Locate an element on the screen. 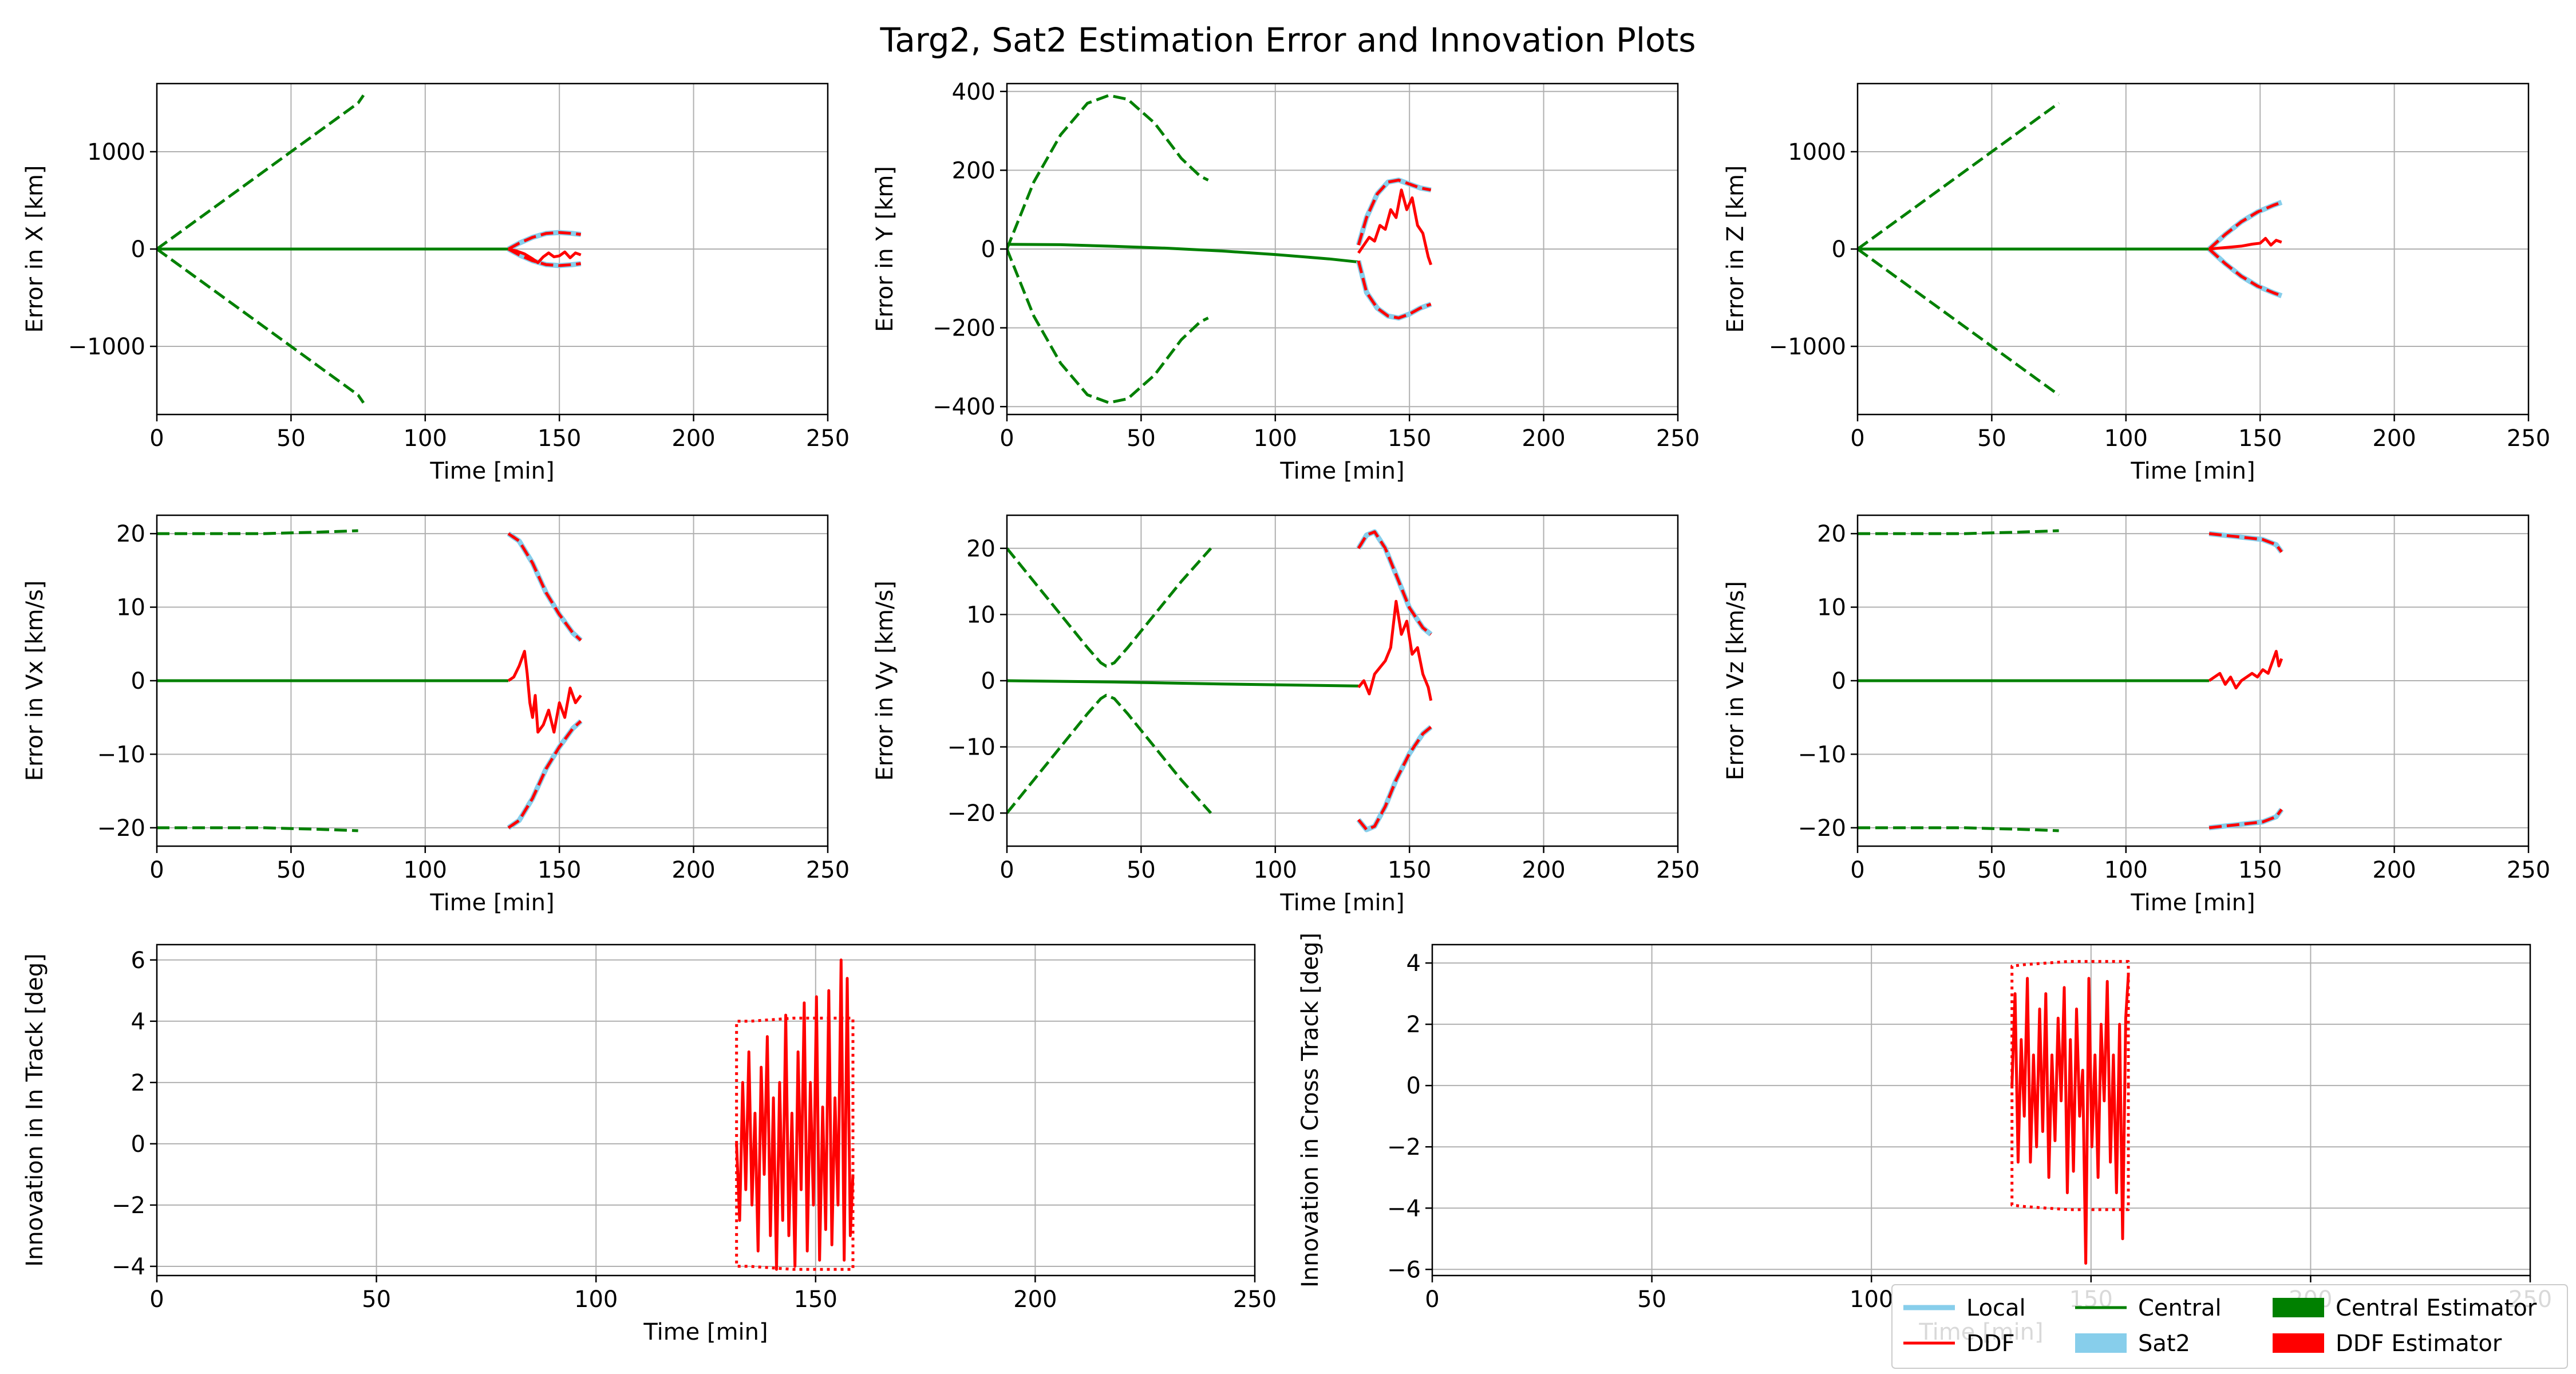  legend-item-ddf-estimator: DDF Estimator is located at coordinates (2387, 1343).